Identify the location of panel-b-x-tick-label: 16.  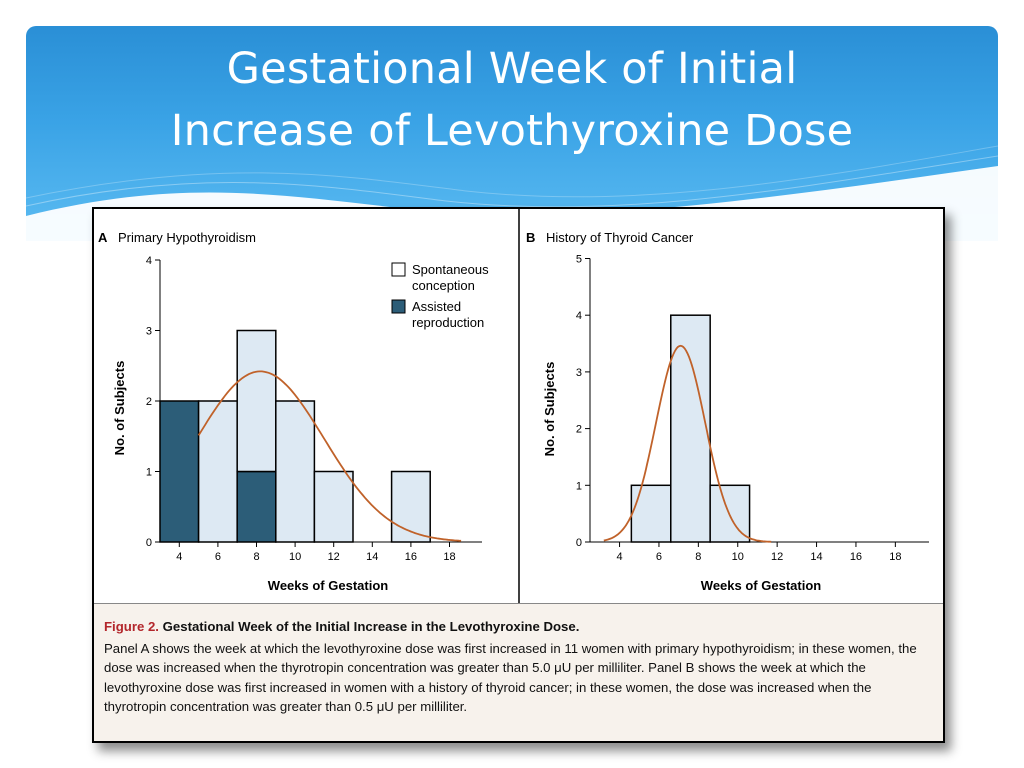
(856, 557).